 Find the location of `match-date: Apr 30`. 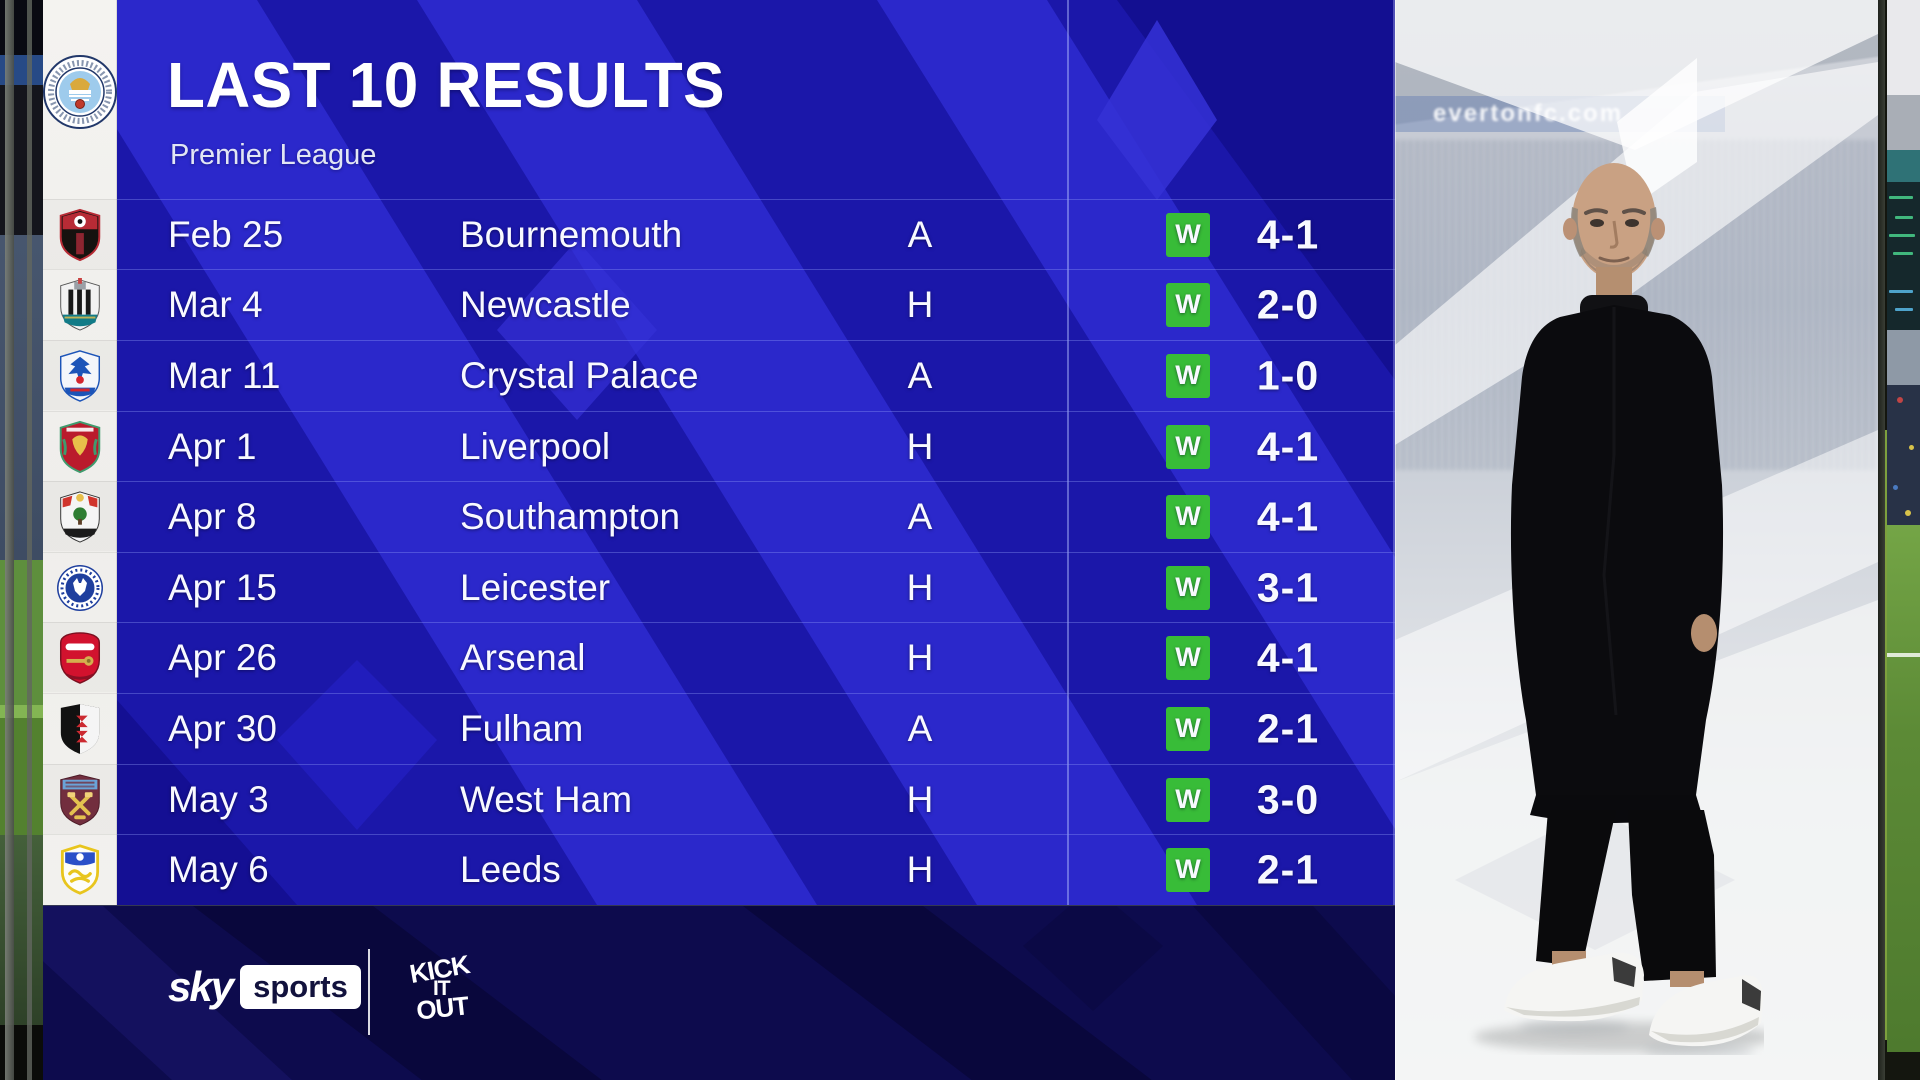

match-date: Apr 30 is located at coordinates (223, 728).